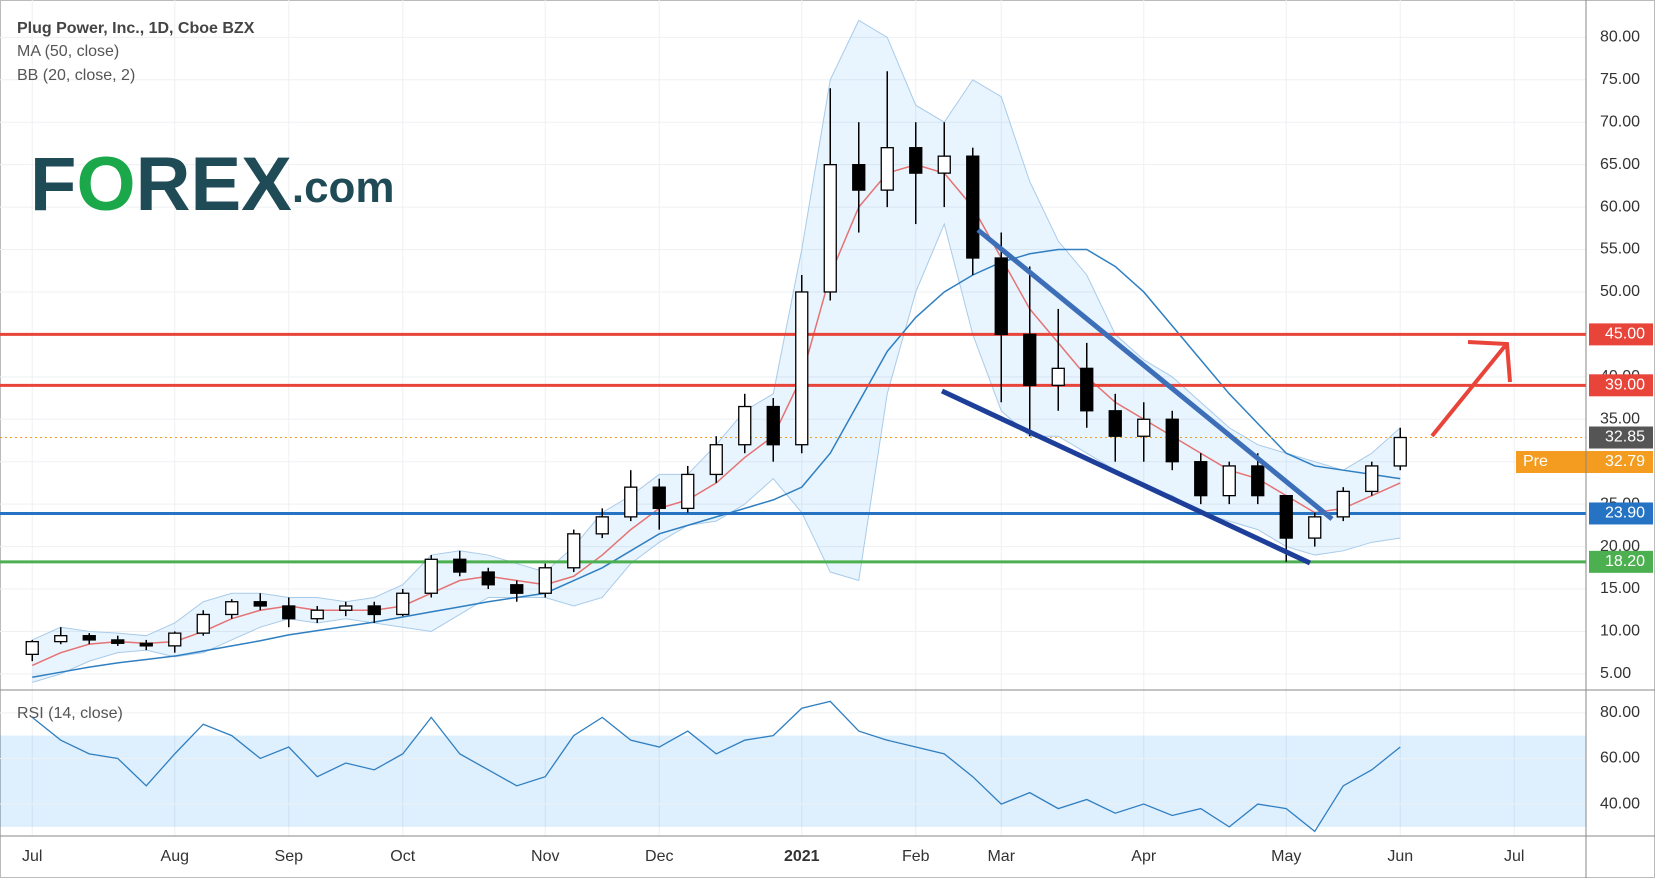 The width and height of the screenshot is (1655, 878). What do you see at coordinates (1620, 803) in the screenshot?
I see `y-tick-label: 40.00` at bounding box center [1620, 803].